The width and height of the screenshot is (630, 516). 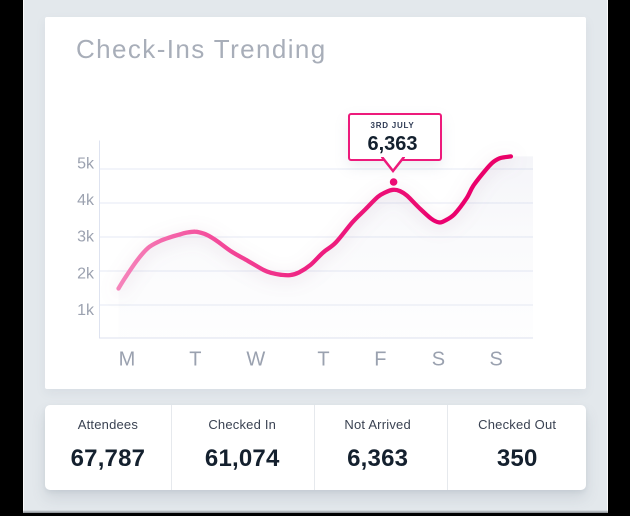 What do you see at coordinates (86, 236) in the screenshot?
I see `svg-text: 3k` at bounding box center [86, 236].